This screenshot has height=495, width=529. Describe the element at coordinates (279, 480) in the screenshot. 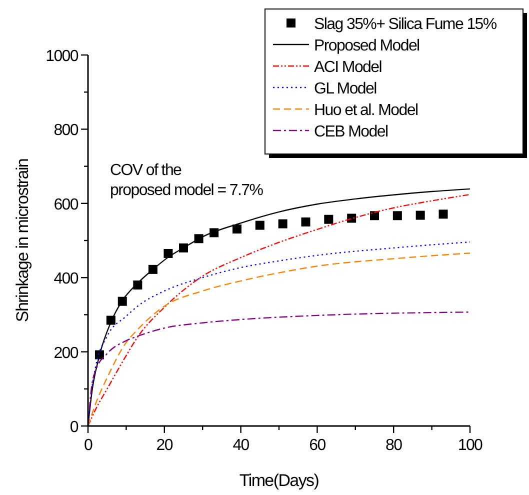

I see `x-axis-title: Time(Days)` at that location.